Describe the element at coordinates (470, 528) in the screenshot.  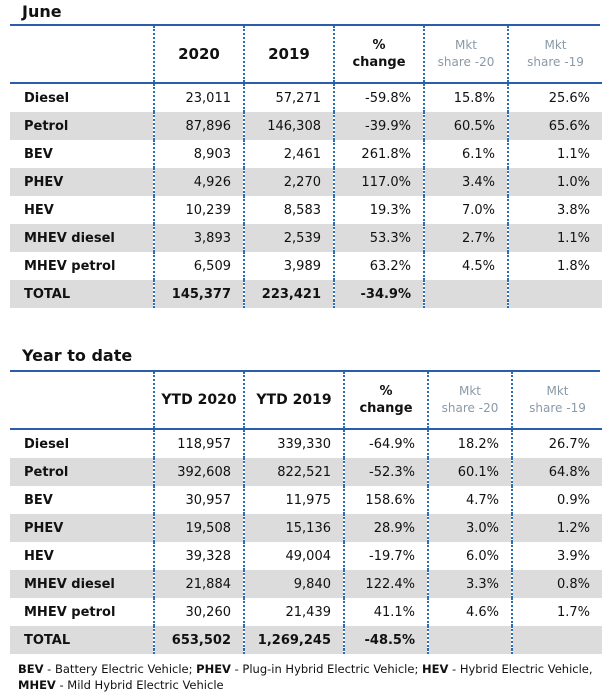
I see `table-cell: 3.0%` at that location.